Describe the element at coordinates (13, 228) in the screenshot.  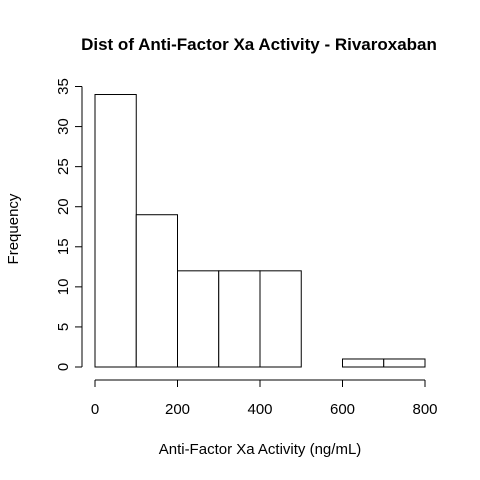
I see `y-axis-label: Frequency` at that location.